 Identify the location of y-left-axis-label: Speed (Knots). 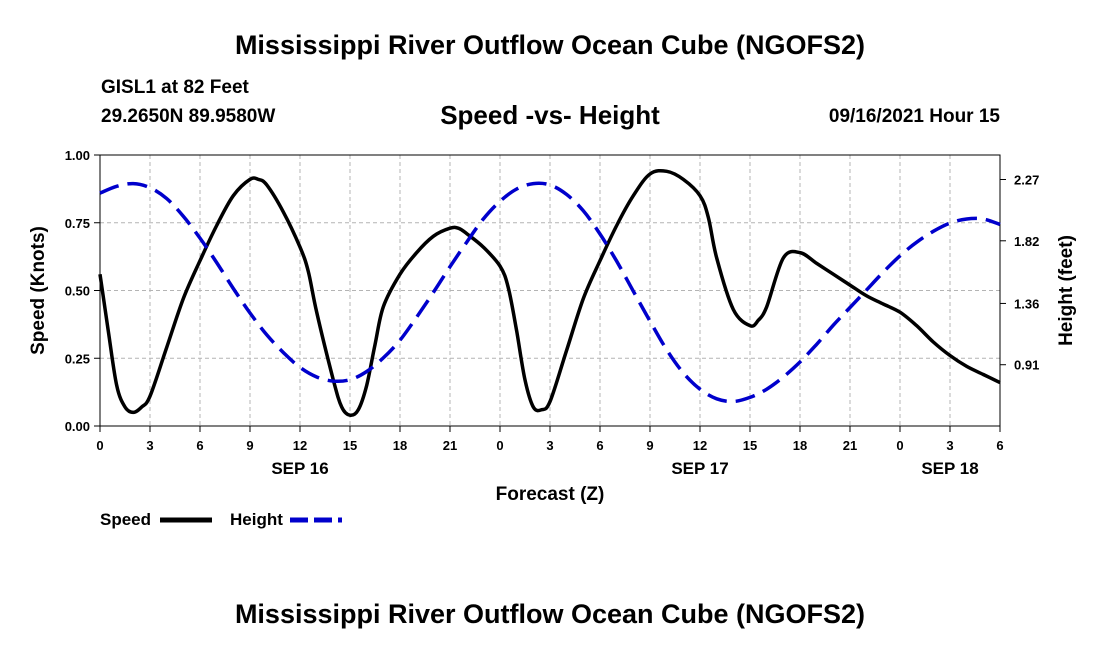
(38, 290).